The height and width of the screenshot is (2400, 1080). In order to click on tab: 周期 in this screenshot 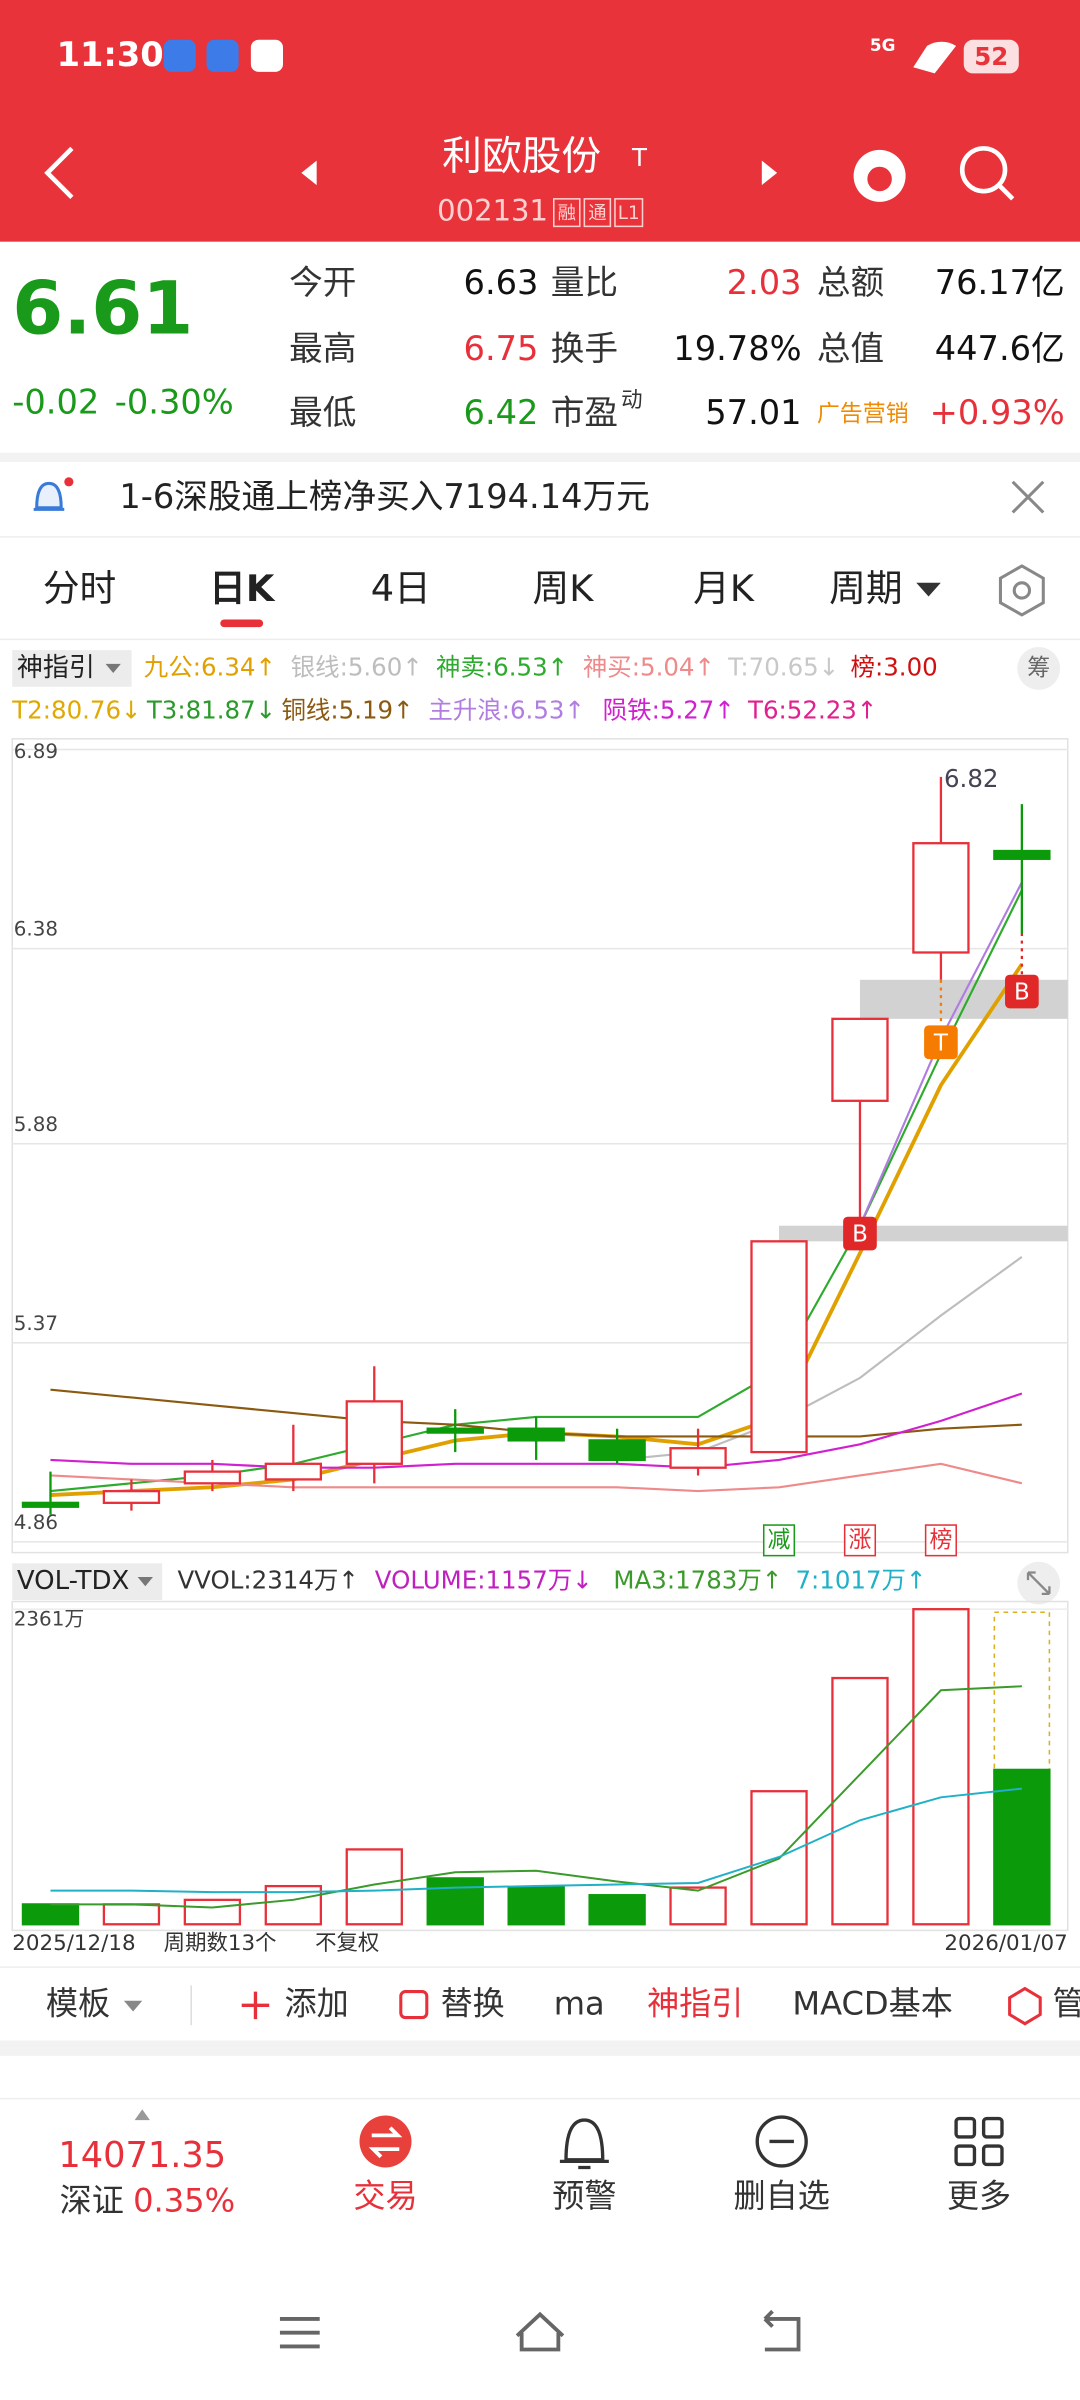, I will do `click(865, 588)`.